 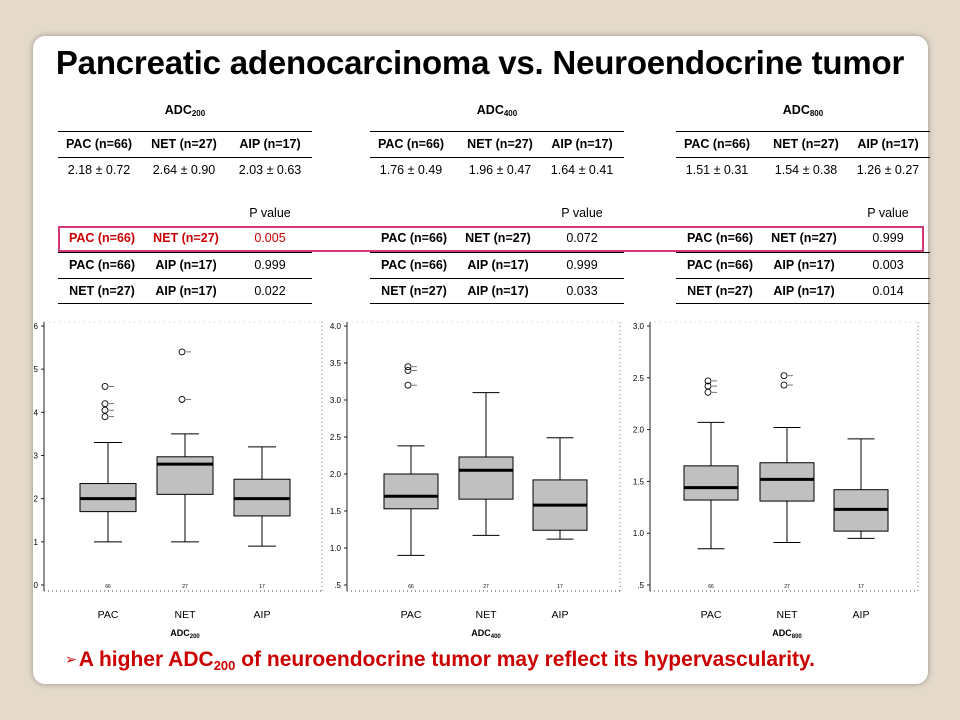 I want to click on y-tick-label: 2.0, so click(x=336, y=474).